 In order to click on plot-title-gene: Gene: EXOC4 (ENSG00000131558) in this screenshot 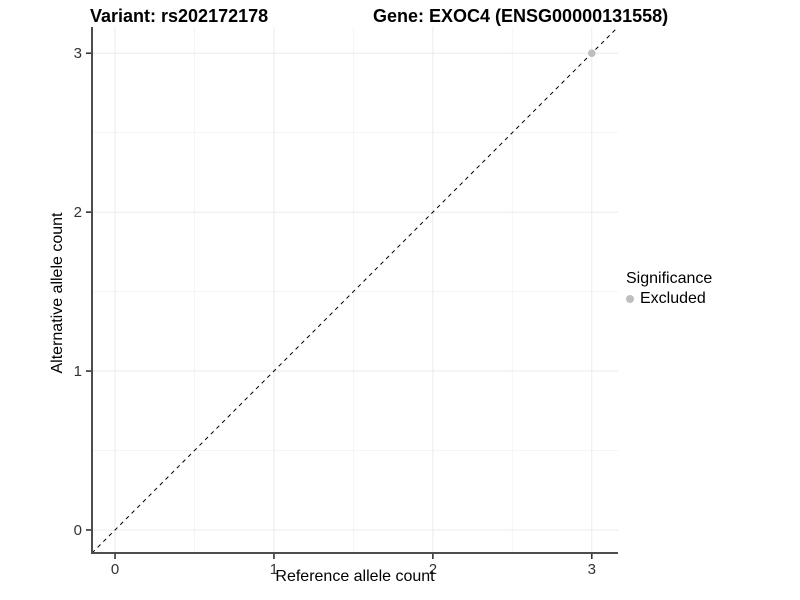, I will do `click(521, 16)`.